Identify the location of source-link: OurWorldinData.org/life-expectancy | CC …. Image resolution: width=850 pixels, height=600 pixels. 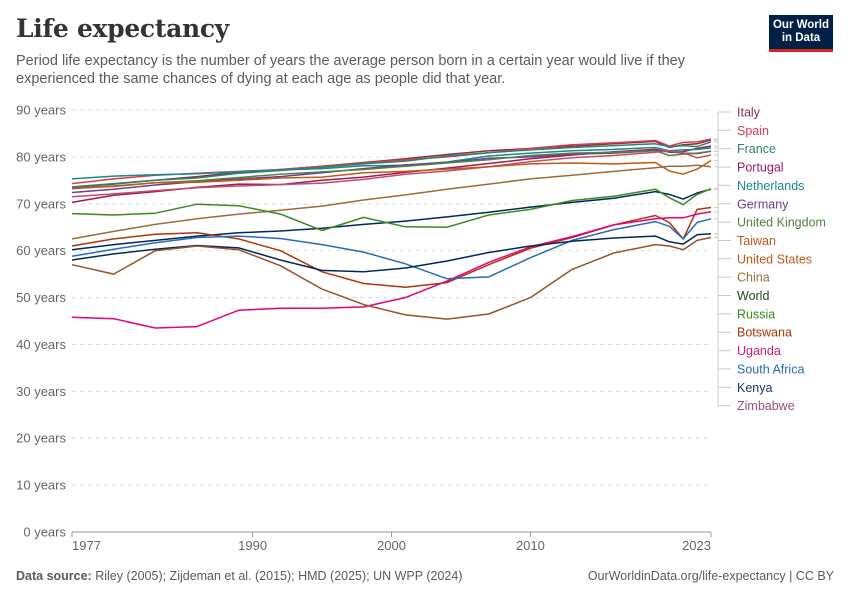
(710, 576).